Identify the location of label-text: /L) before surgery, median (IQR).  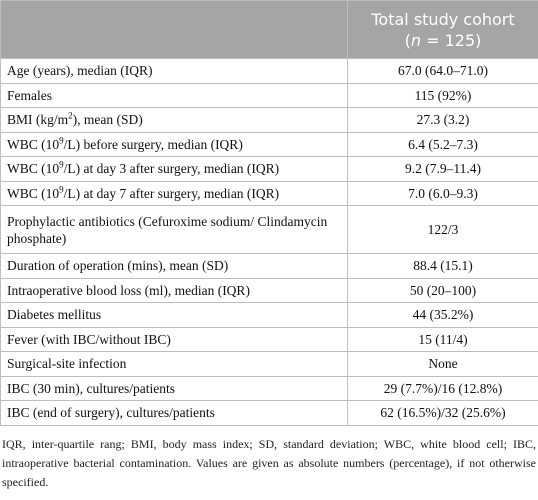
(153, 144).